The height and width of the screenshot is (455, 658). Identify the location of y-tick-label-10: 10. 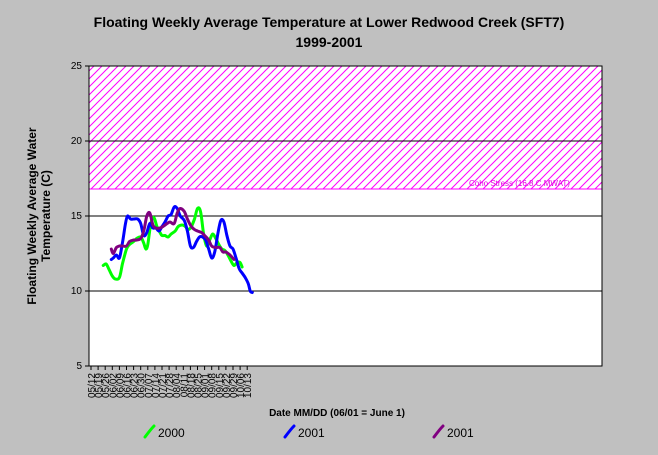
(77, 291).